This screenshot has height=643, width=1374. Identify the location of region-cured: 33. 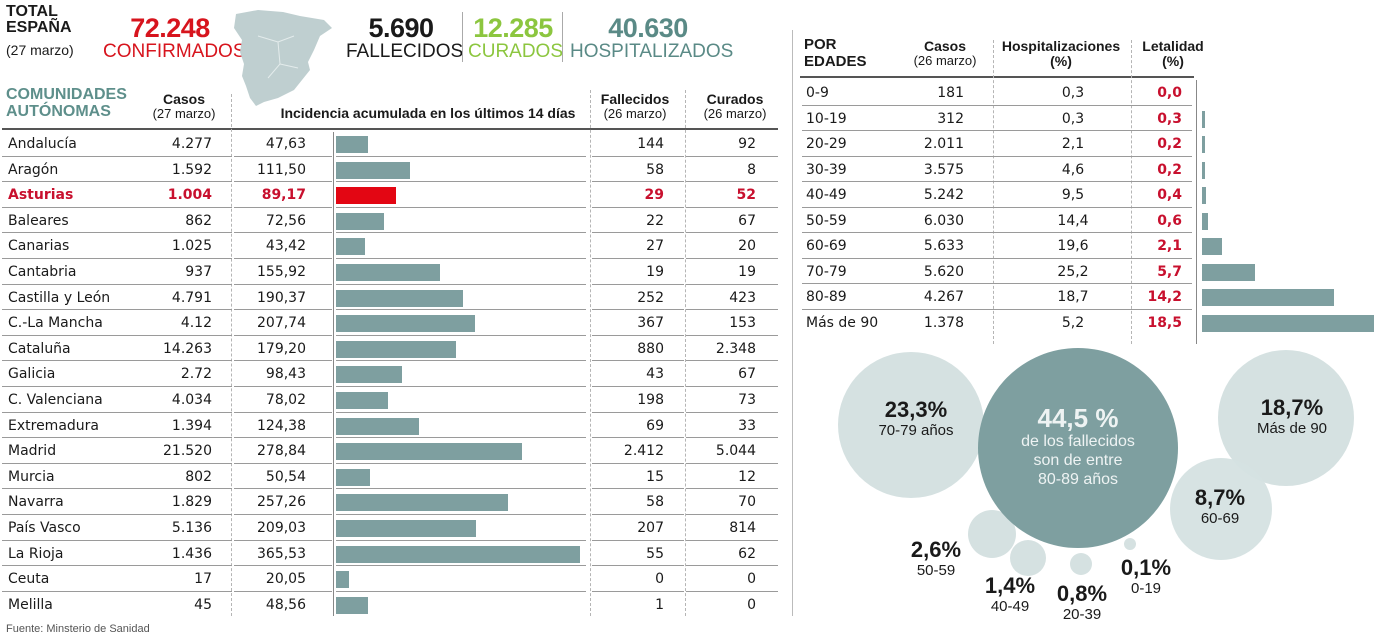
(747, 425).